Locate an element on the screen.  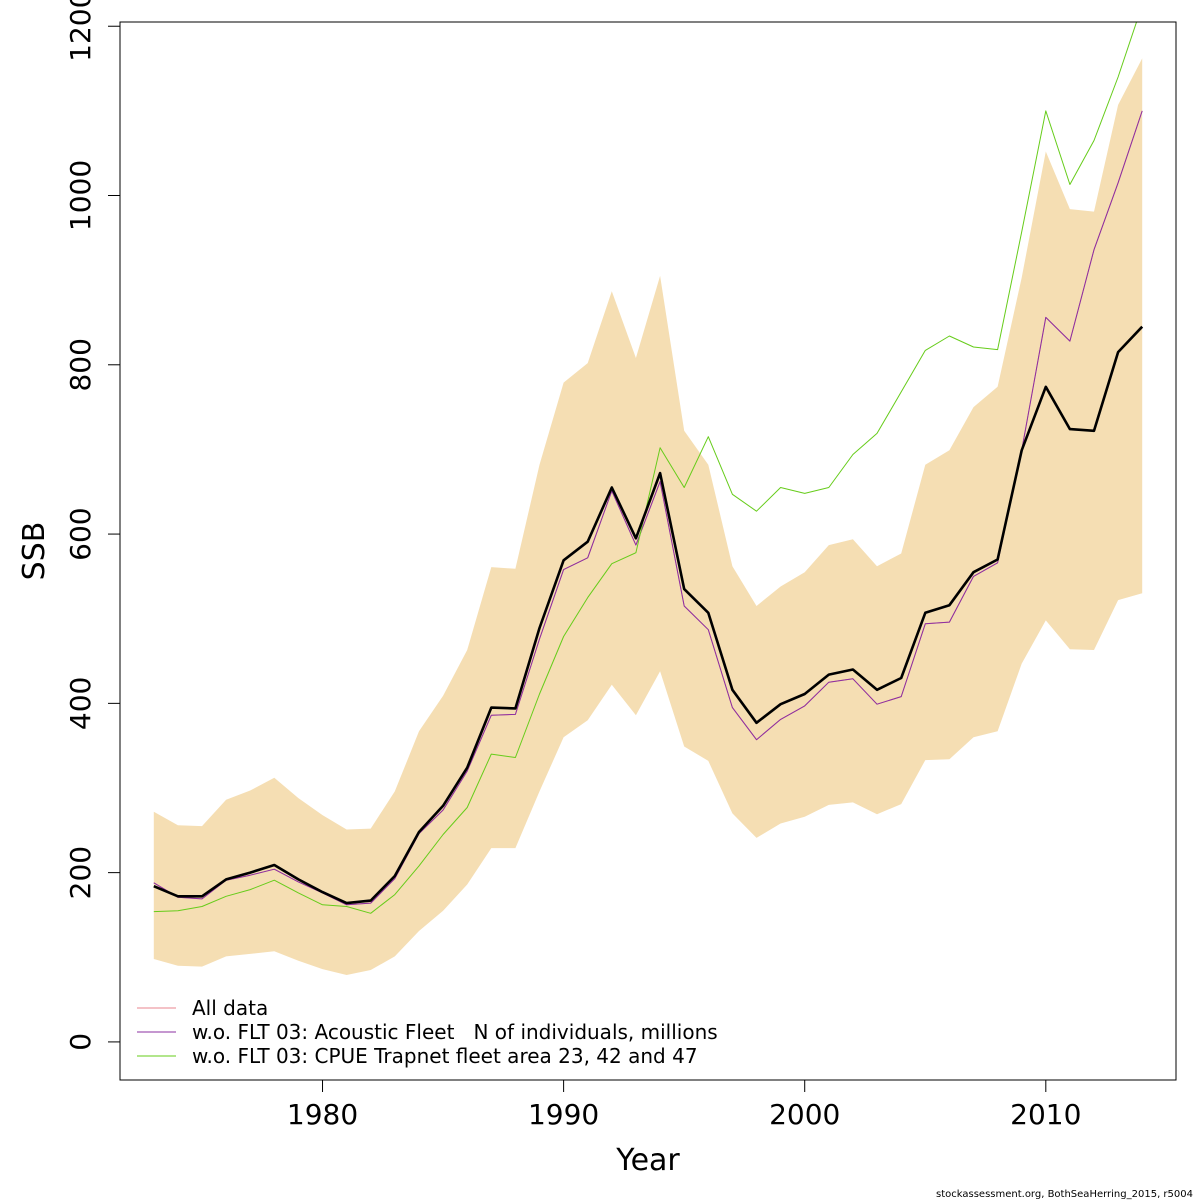
y-tick-label: 800 is located at coordinates (80, 364).